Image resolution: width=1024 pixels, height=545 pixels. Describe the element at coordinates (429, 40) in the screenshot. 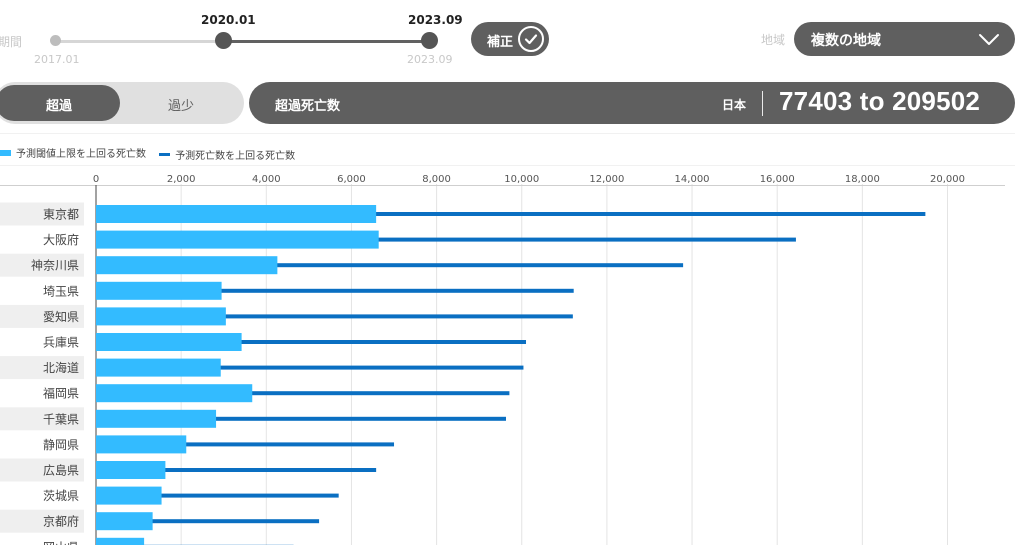

I see `slider-end-handle` at that location.